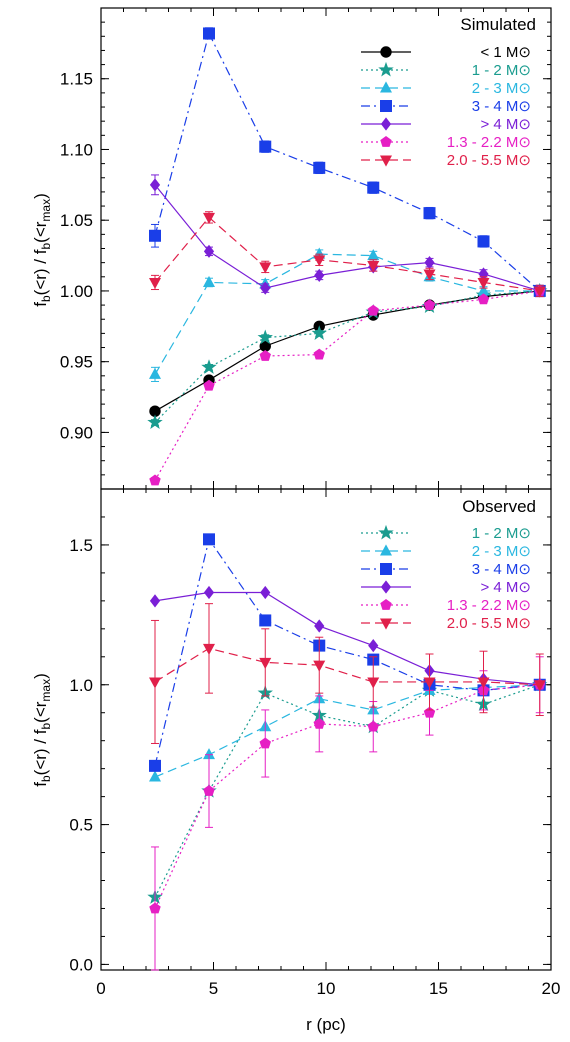 The height and width of the screenshot is (1042, 570). What do you see at coordinates (551, 988) in the screenshot?
I see `x-tick-label: 20` at bounding box center [551, 988].